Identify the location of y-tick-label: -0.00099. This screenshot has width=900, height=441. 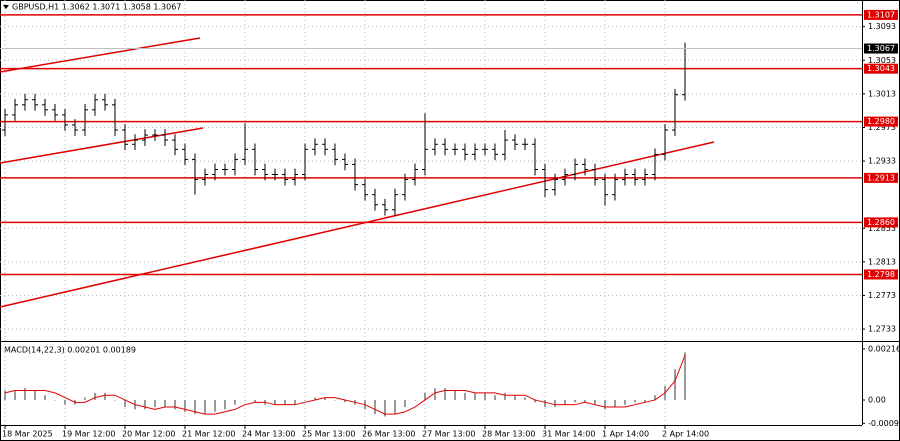
(884, 423).